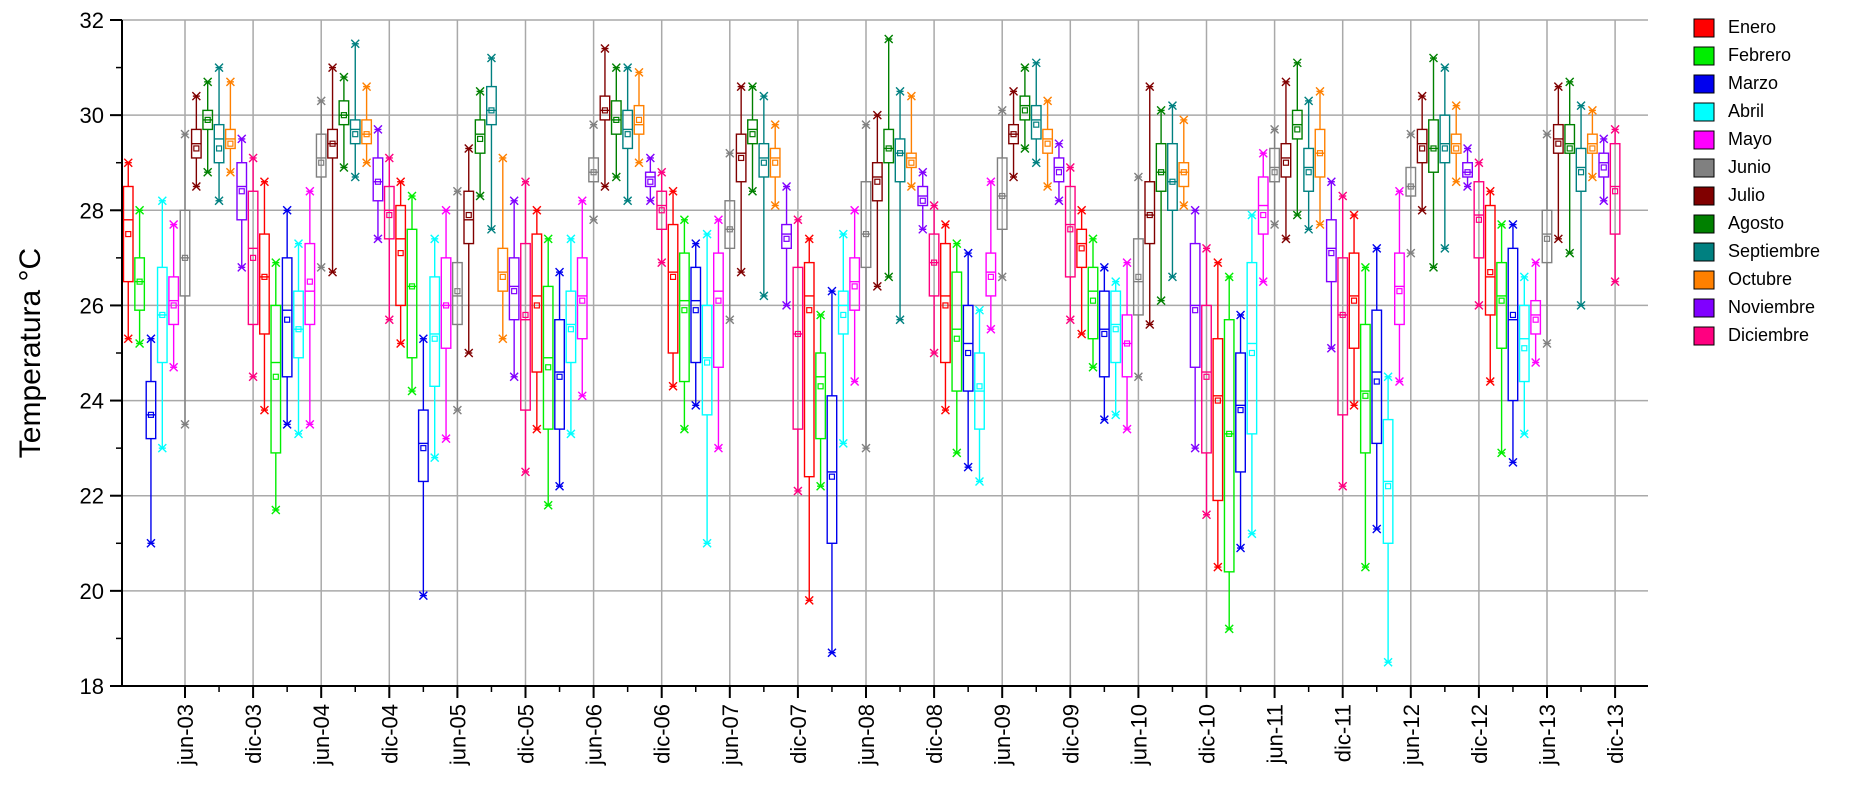 The image size is (1854, 798). I want to click on box-agosto-2011, so click(1297, 139).